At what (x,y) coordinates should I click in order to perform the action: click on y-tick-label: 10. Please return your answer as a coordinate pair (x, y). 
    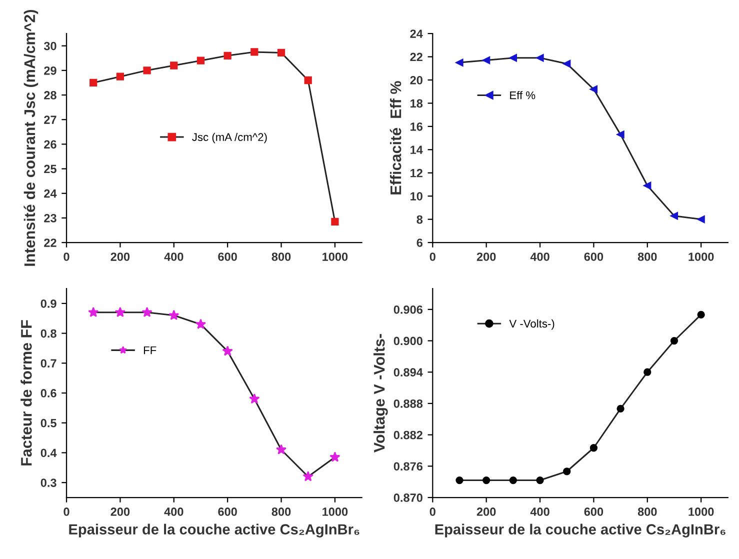
    Looking at the image, I should click on (416, 196).